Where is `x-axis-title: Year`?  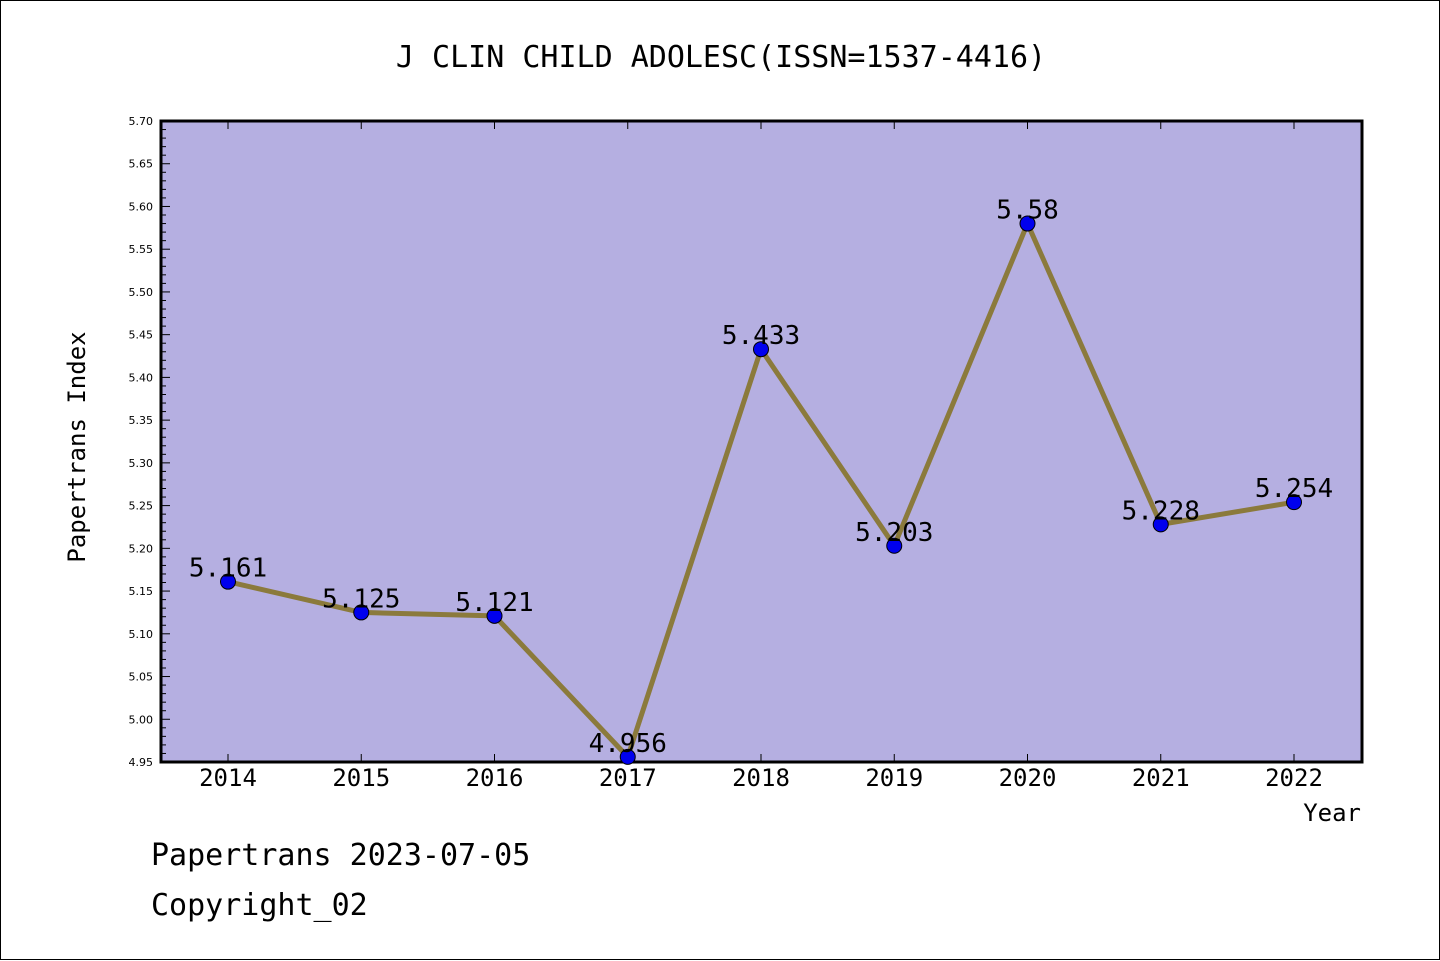
x-axis-title: Year is located at coordinates (1332, 813).